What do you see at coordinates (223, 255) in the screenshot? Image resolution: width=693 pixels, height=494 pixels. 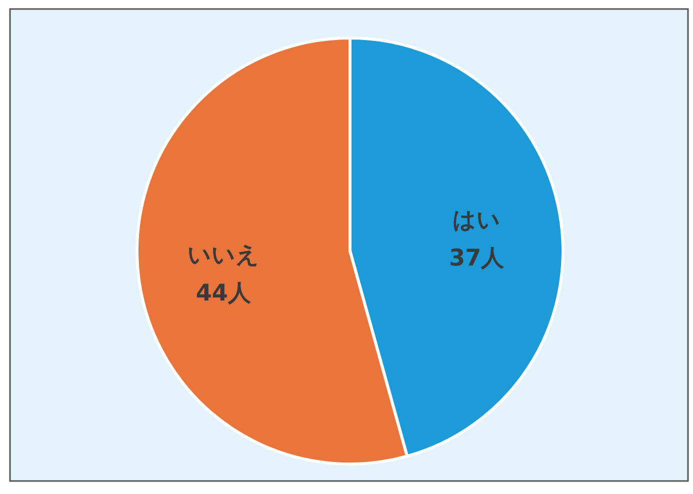 I see `slice-label: いいえ` at bounding box center [223, 255].